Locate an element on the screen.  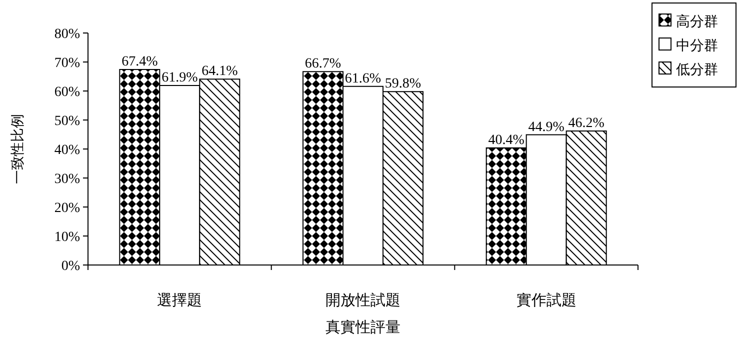
y-tick-label: 0% is located at coordinates (70, 266).